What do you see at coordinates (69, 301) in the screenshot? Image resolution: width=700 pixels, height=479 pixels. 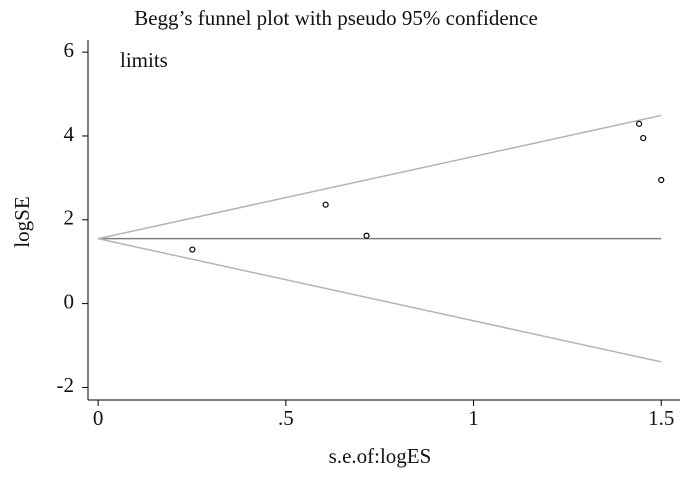 I see `y-tick-label: 0` at bounding box center [69, 301].